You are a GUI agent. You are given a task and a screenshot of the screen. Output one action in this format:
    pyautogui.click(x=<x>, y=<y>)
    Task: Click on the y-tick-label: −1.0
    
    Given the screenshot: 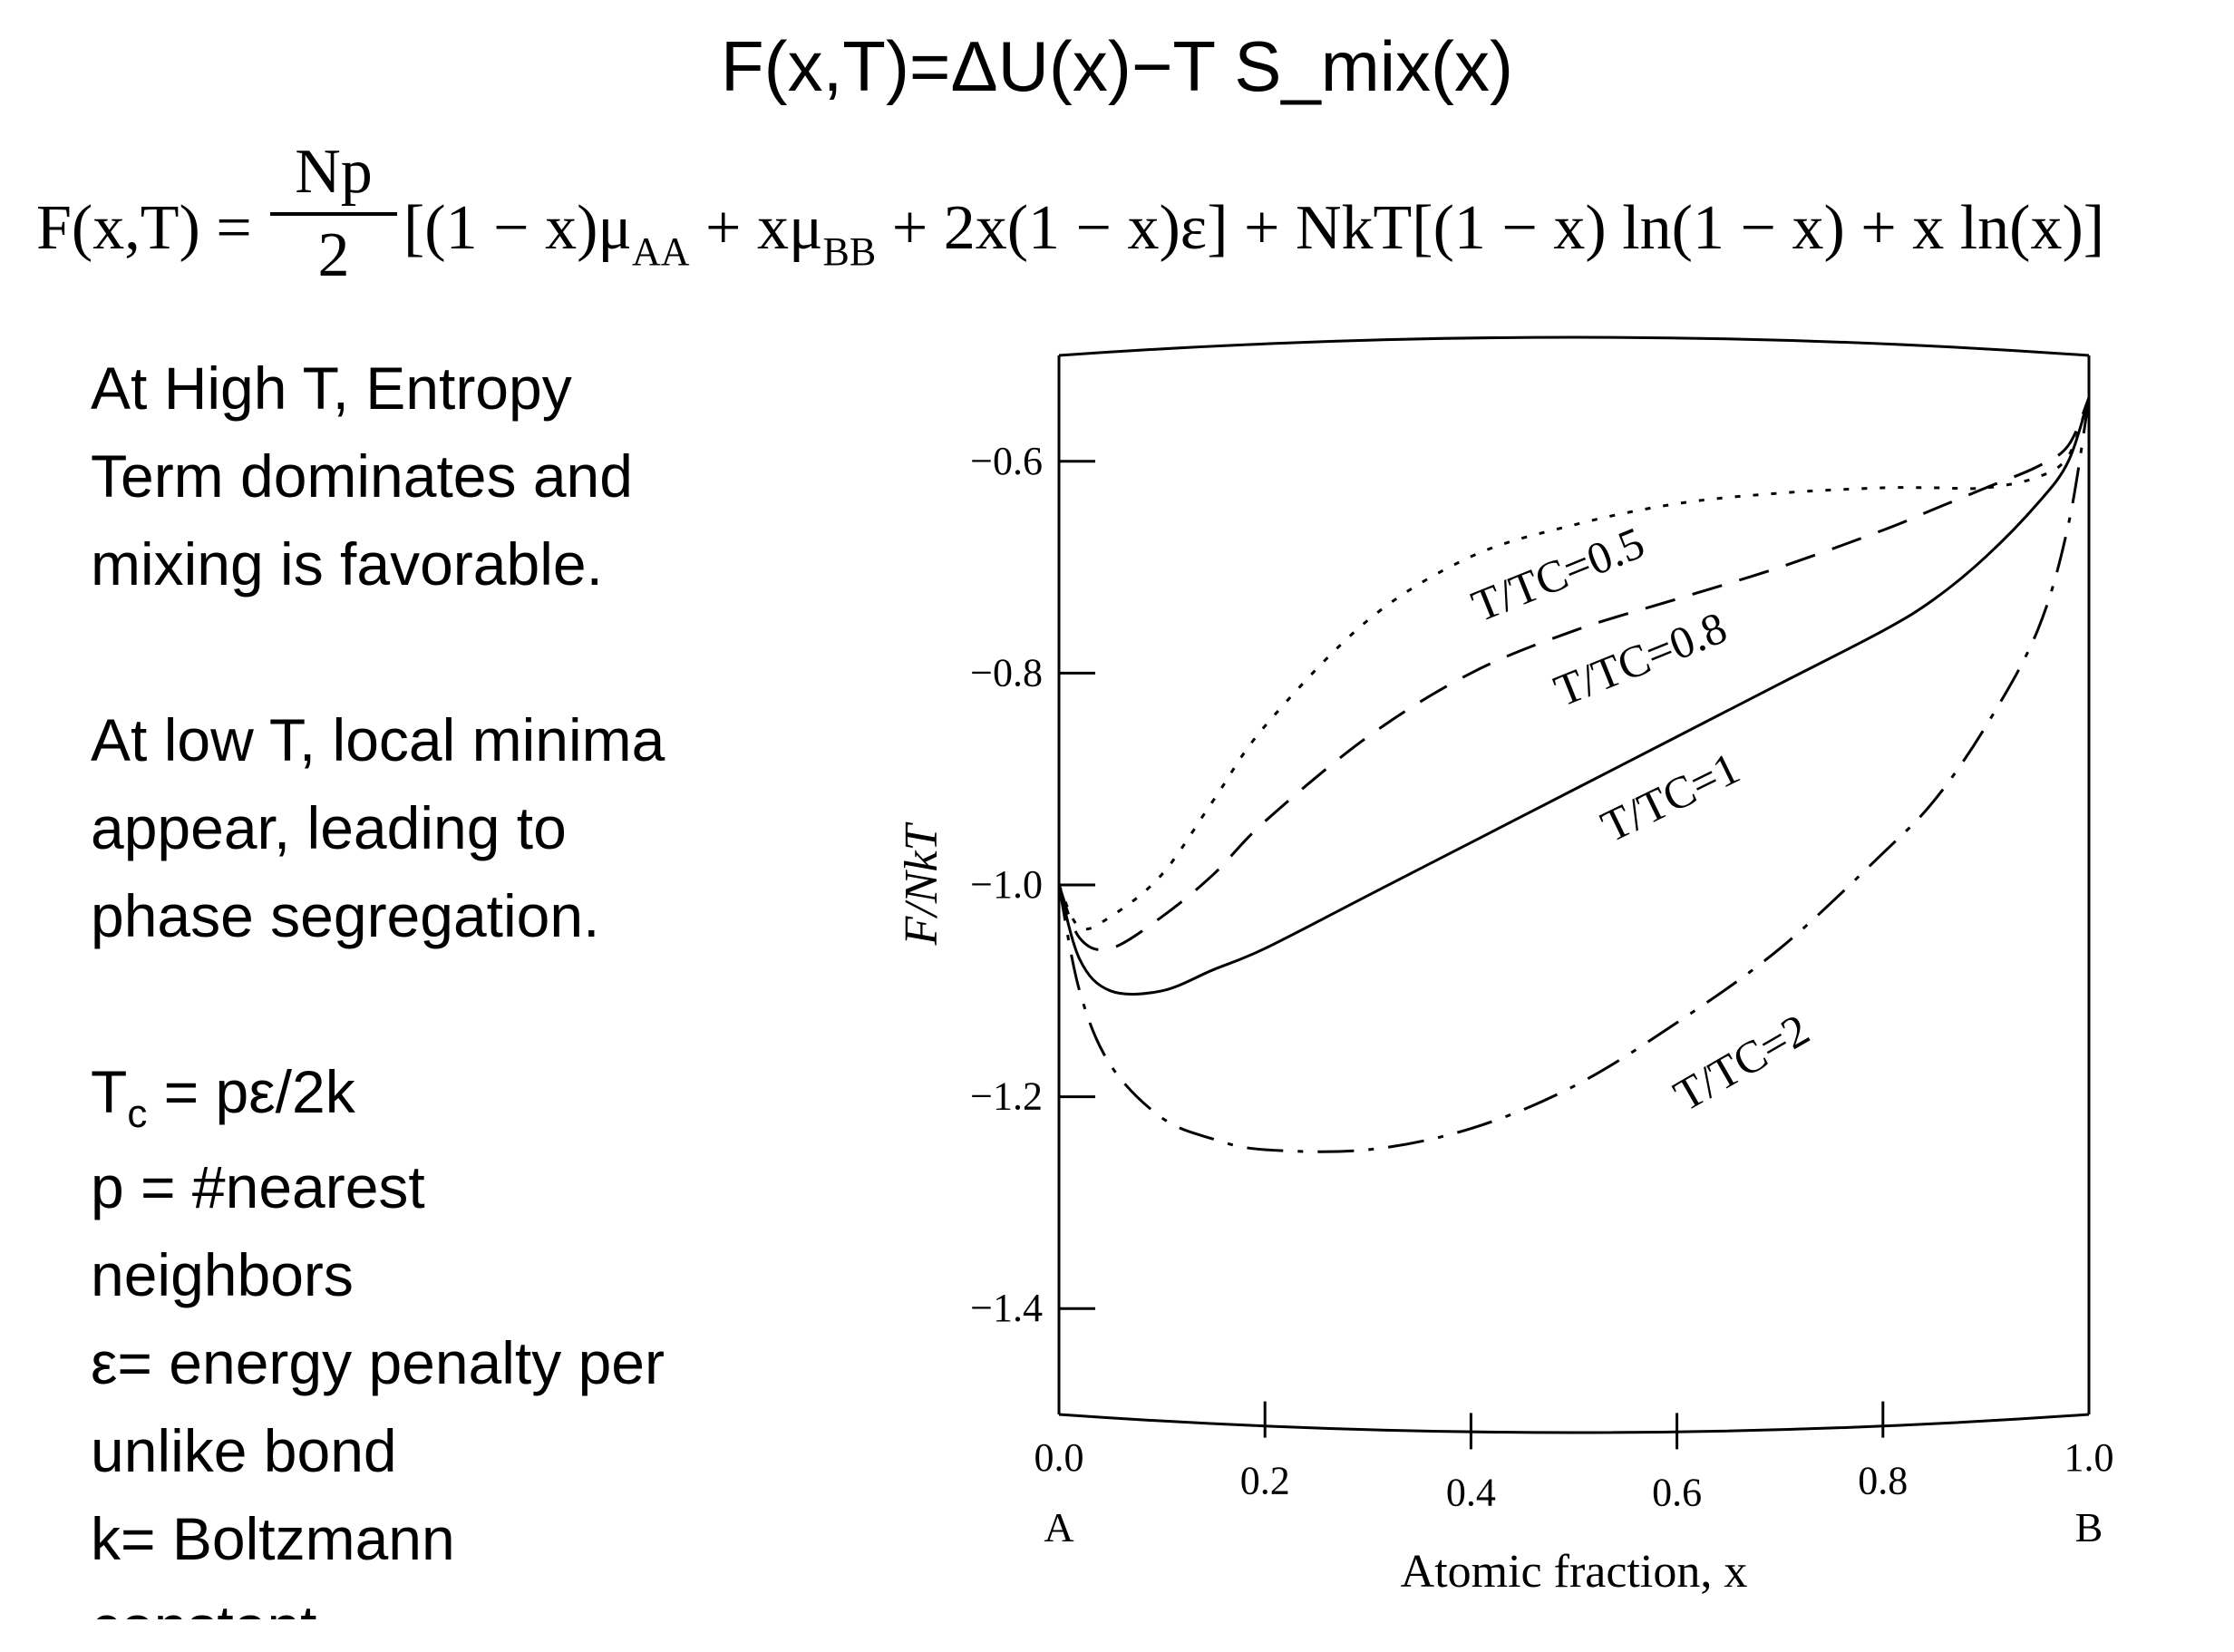 What is the action you would take?
    pyautogui.click(x=1006, y=884)
    